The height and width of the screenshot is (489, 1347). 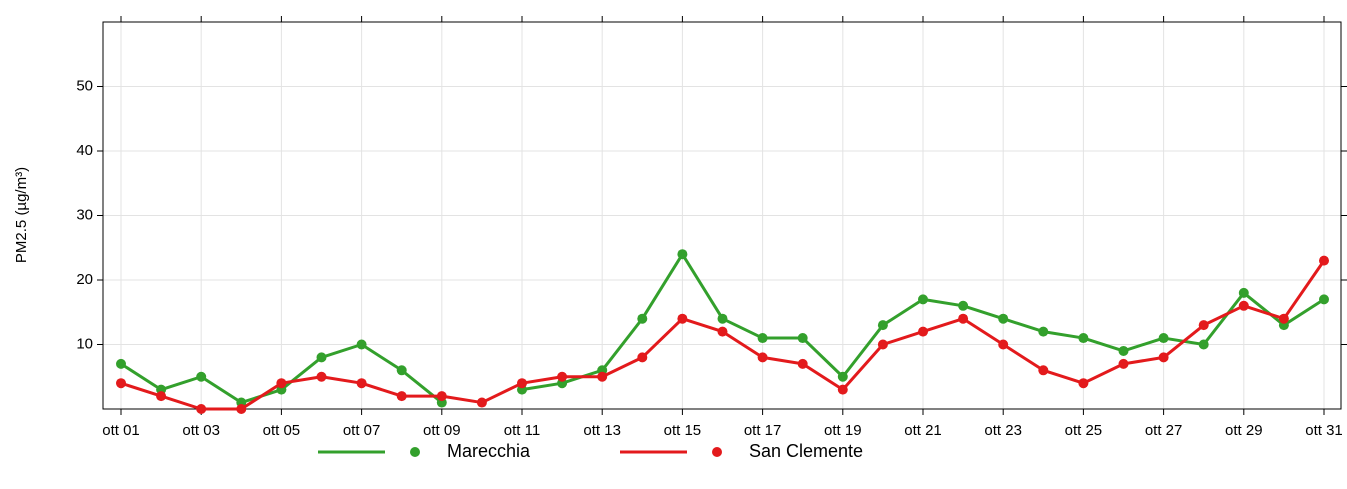 What do you see at coordinates (683, 430) in the screenshot?
I see `x-tick-label: ott 15` at bounding box center [683, 430].